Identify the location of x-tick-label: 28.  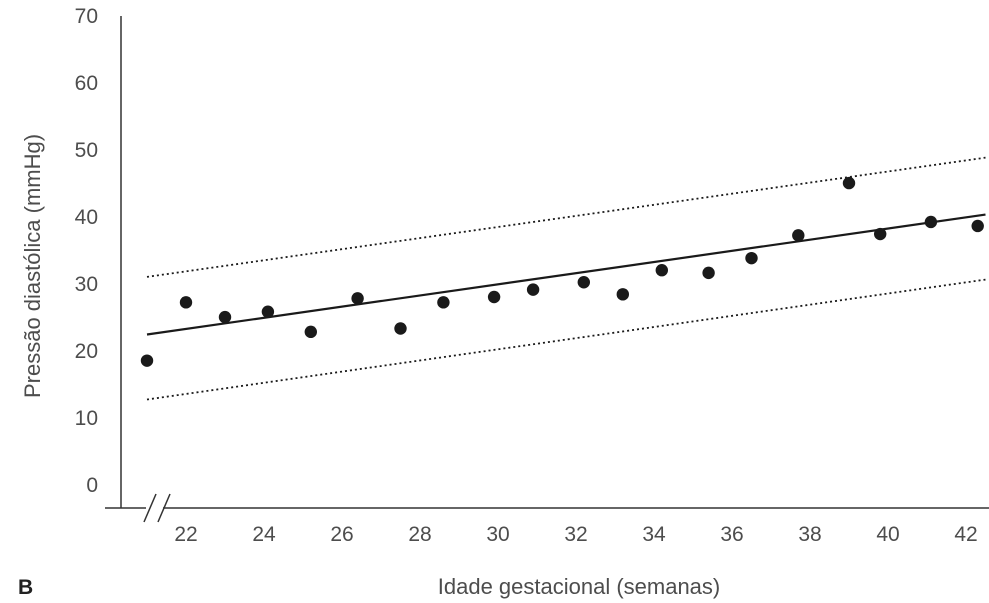
(419, 534).